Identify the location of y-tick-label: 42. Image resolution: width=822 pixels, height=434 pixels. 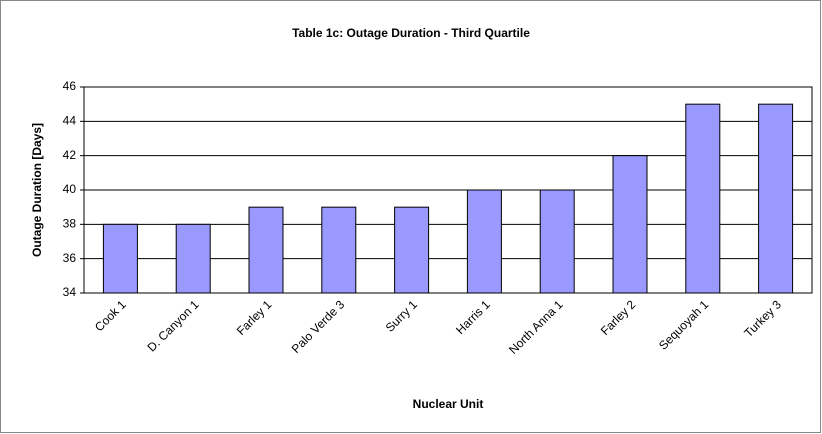
(70, 155).